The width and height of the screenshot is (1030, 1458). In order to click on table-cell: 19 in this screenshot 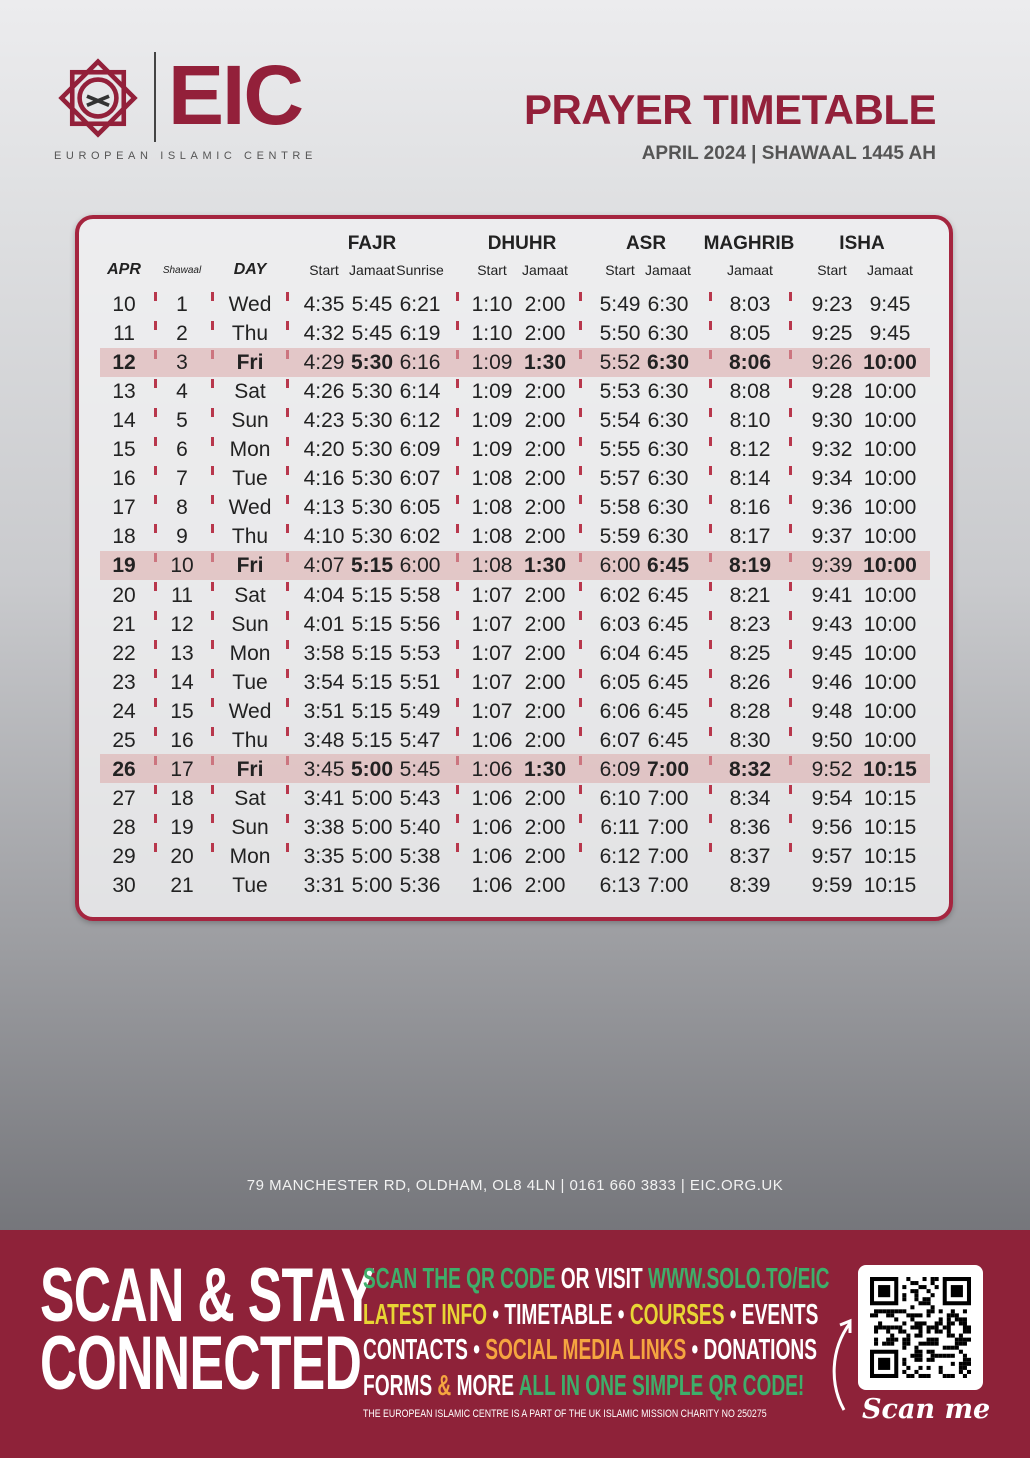, I will do `click(182, 827)`.